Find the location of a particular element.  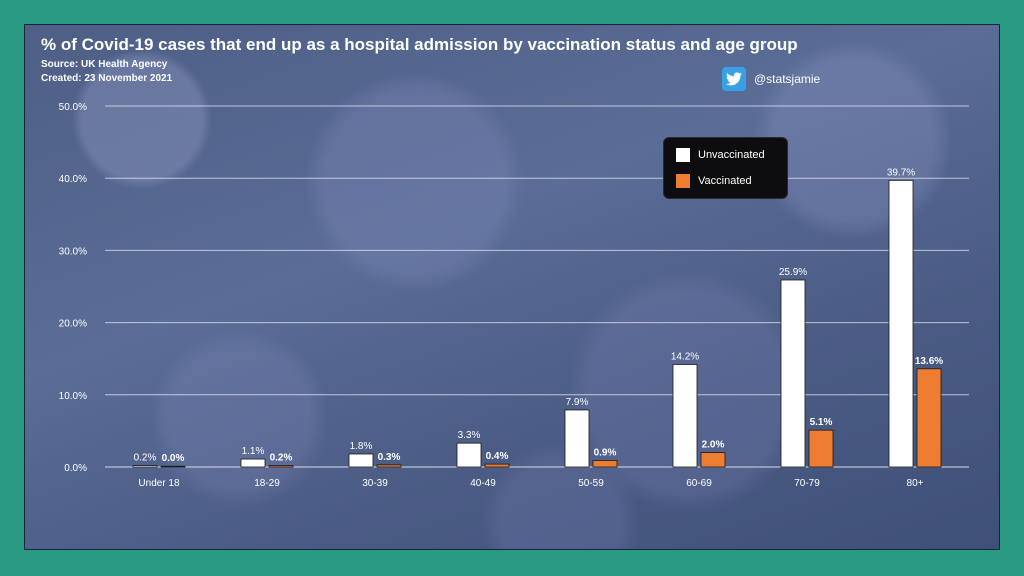

x-tick-label: 40-49 is located at coordinates (483, 483).